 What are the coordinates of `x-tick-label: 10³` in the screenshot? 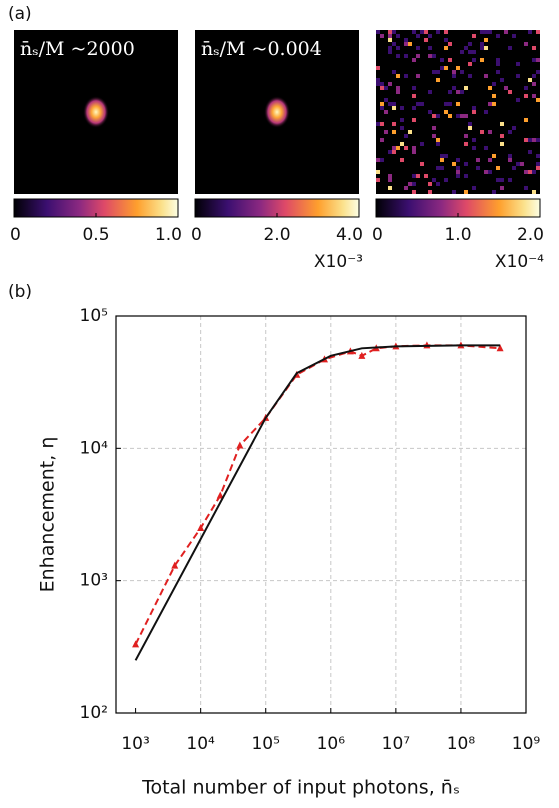 It's located at (135, 744).